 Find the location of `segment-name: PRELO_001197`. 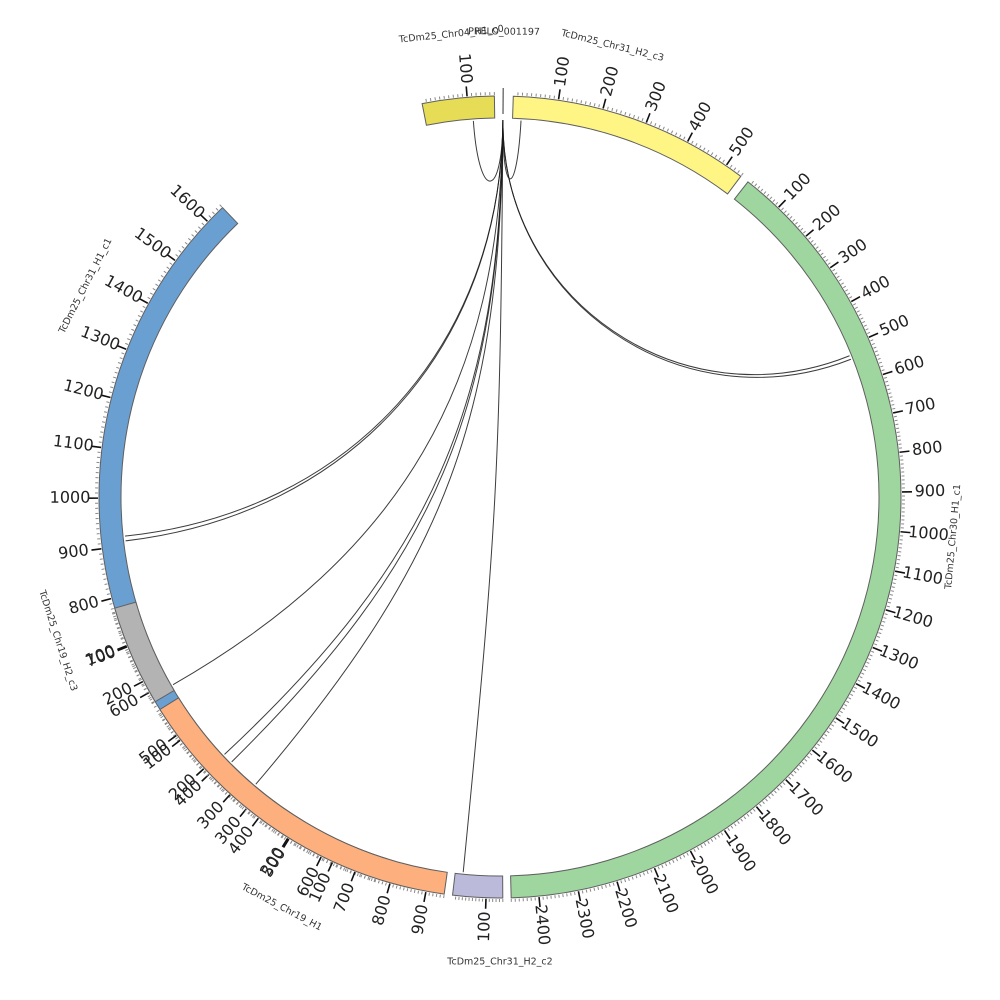

segment-name: PRELO_001197 is located at coordinates (504, 32).